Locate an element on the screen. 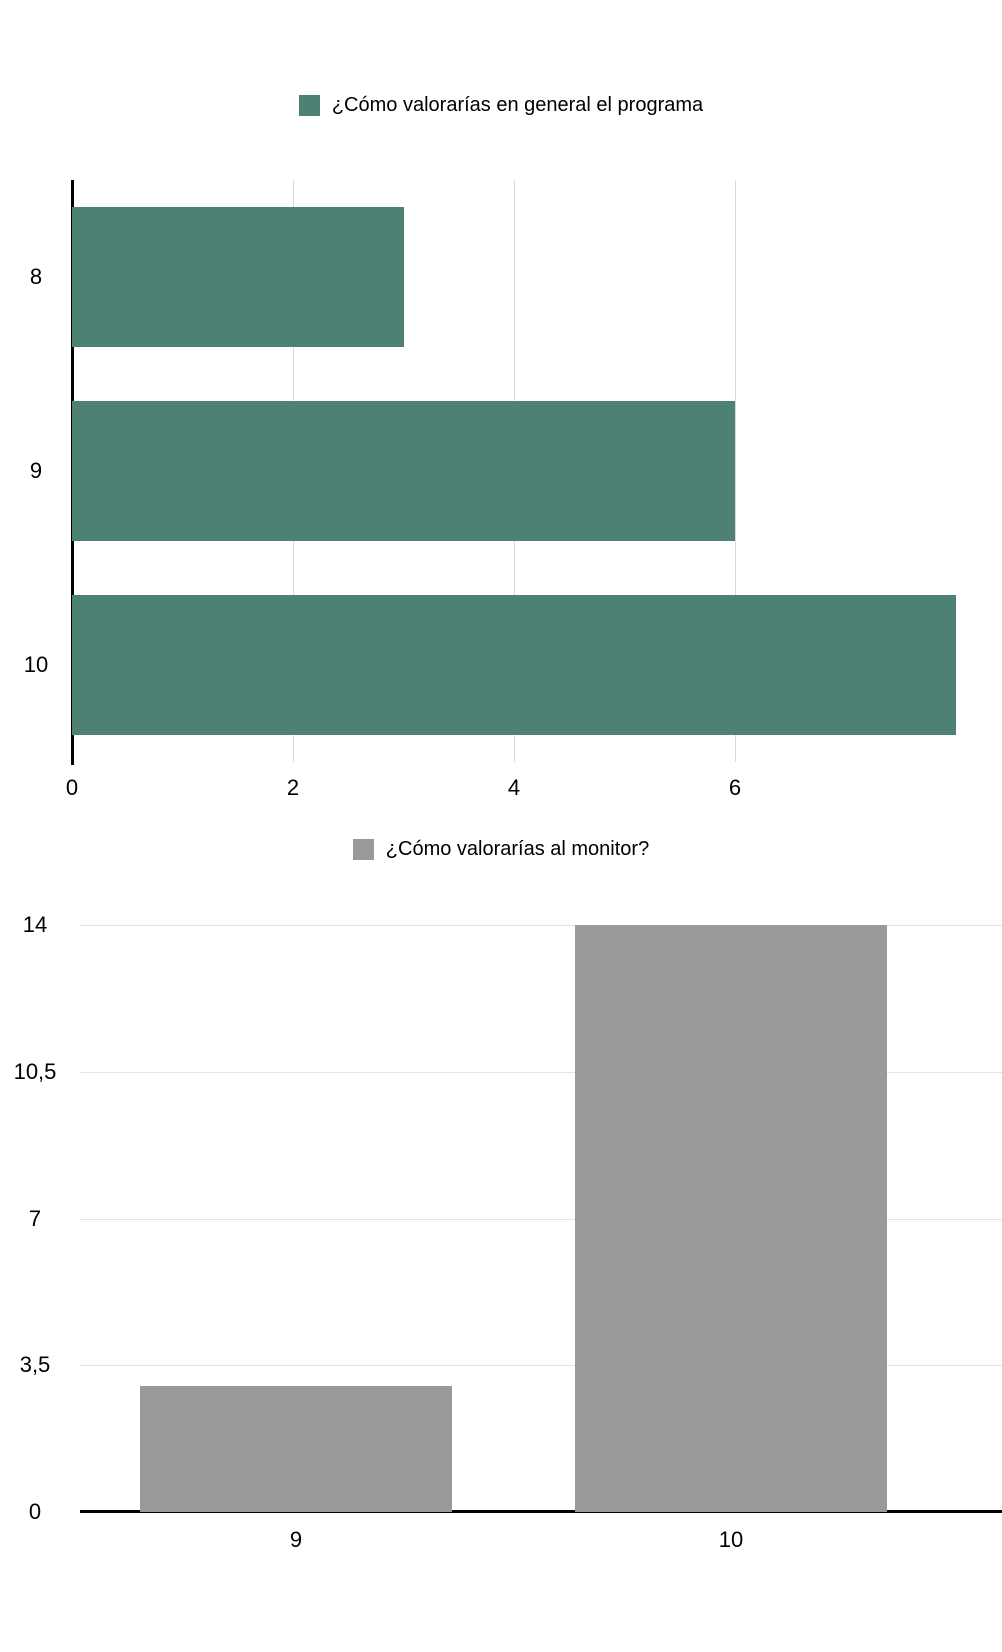 The image size is (1002, 1652). y-axis-tick-label: 3,5 is located at coordinates (35, 1365).